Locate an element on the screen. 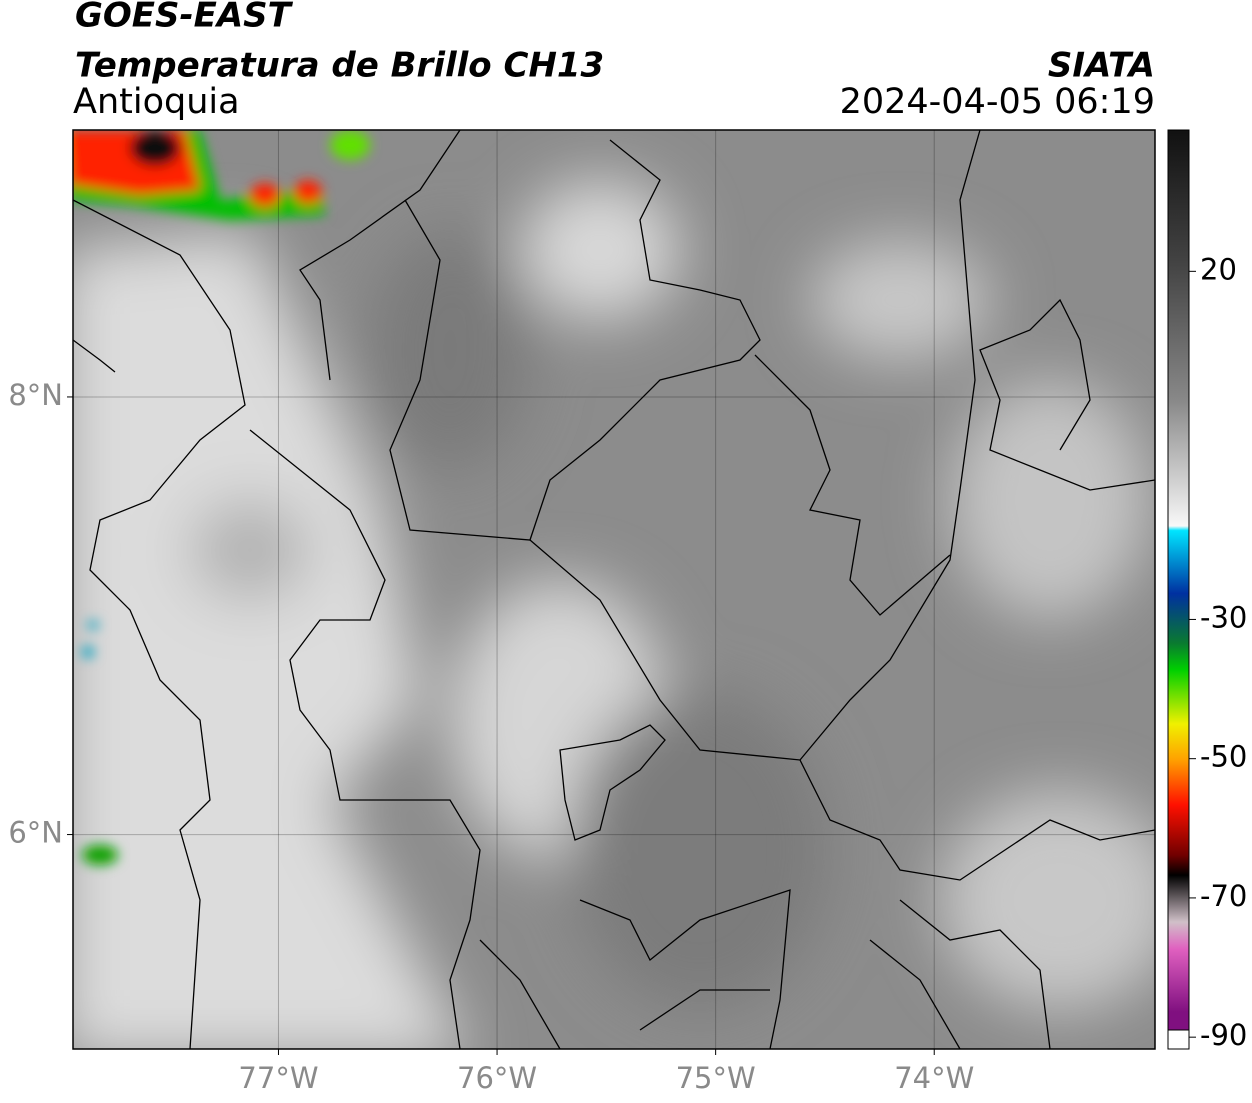  y-tick-label: 6°N is located at coordinates (35, 833).